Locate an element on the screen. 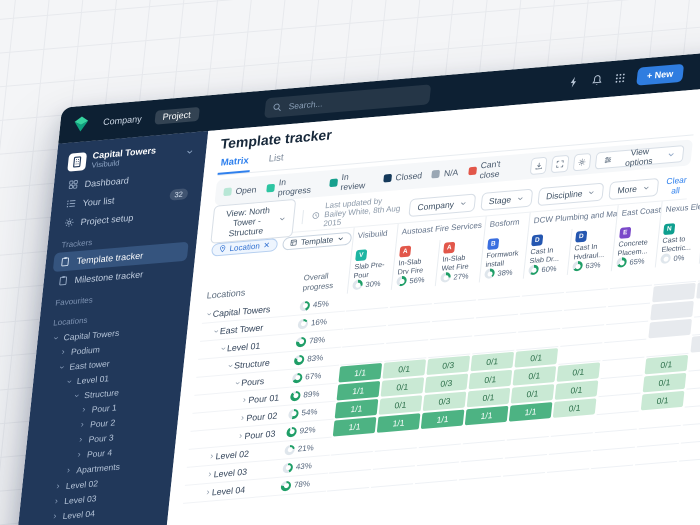  chevron-down-icon is located at coordinates (591, 192).